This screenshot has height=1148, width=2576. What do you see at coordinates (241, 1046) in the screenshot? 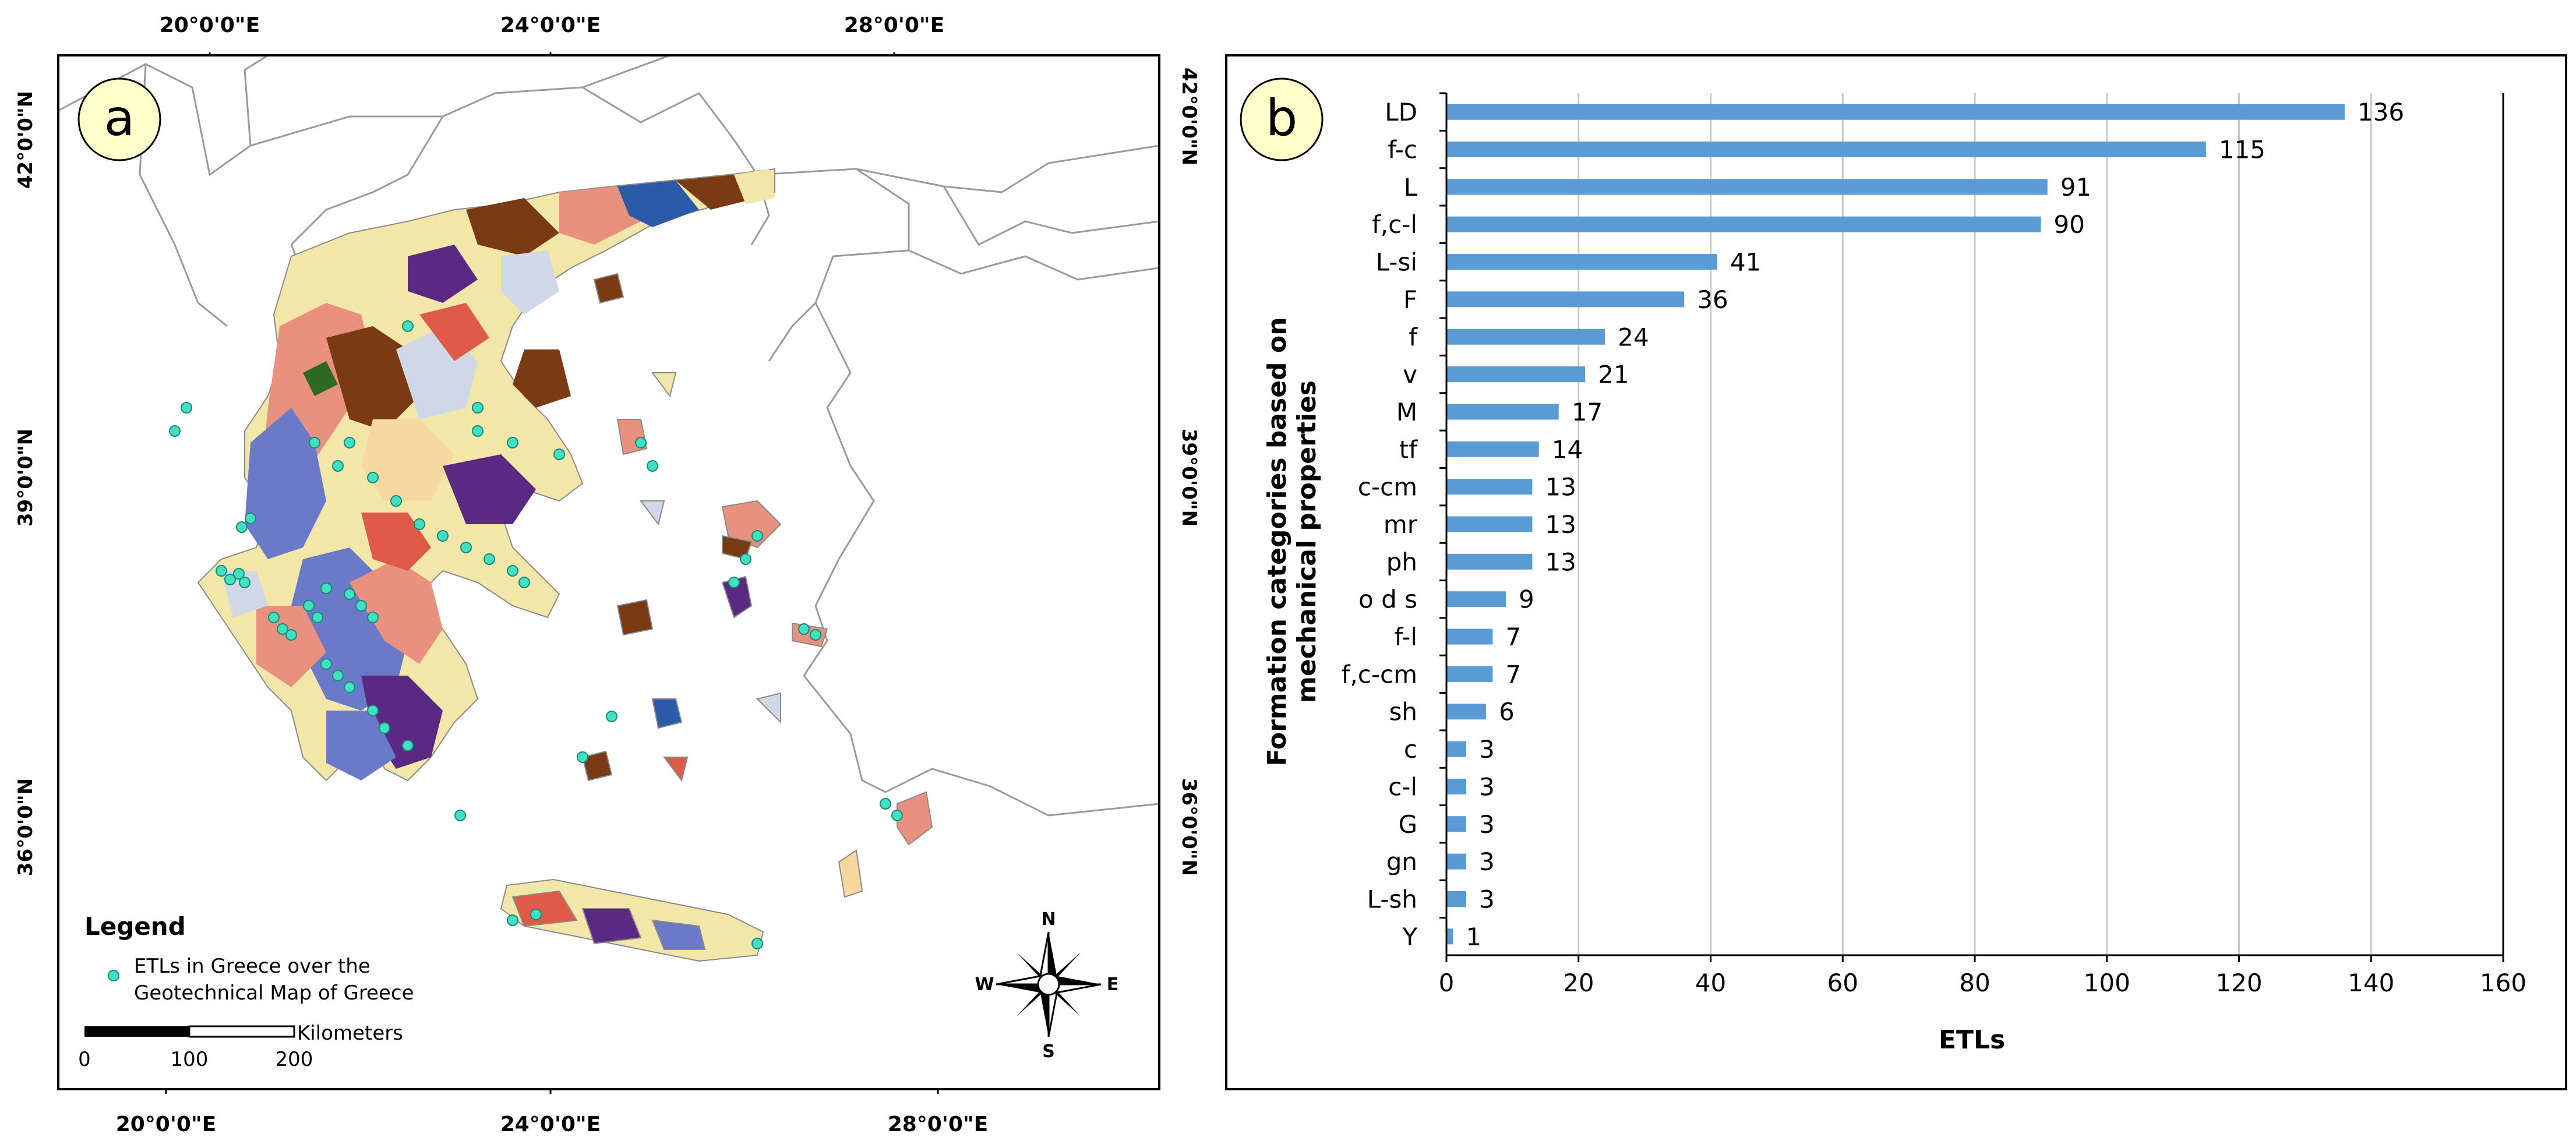
I see `scale-bar: Kilometers 0 100 200` at bounding box center [241, 1046].